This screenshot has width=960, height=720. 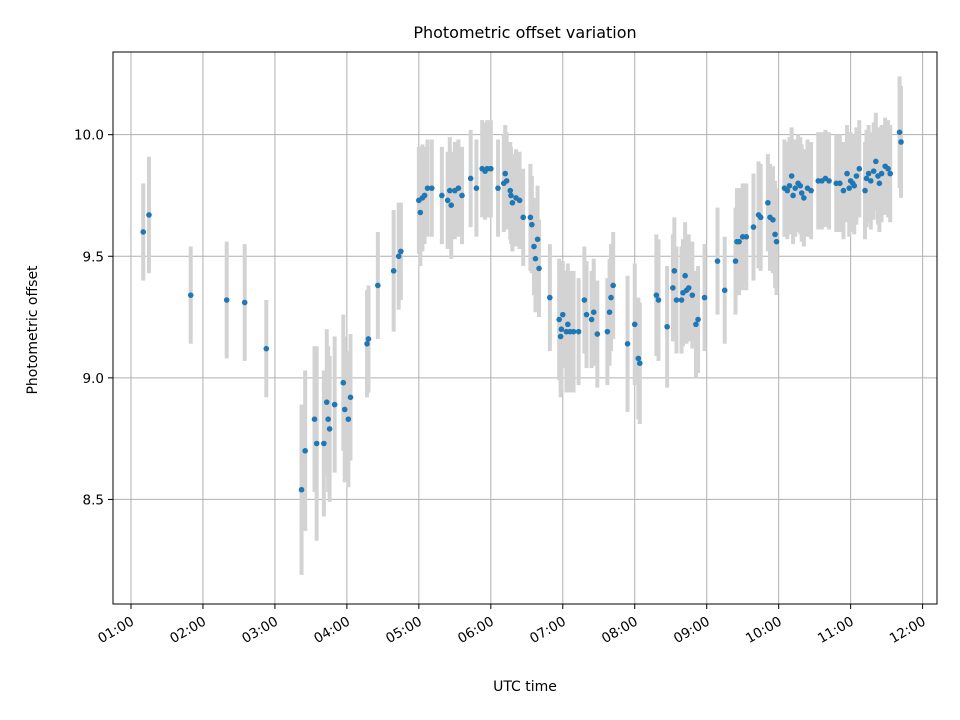 I want to click on chart-title: Photometric offset variation, so click(x=524, y=32).